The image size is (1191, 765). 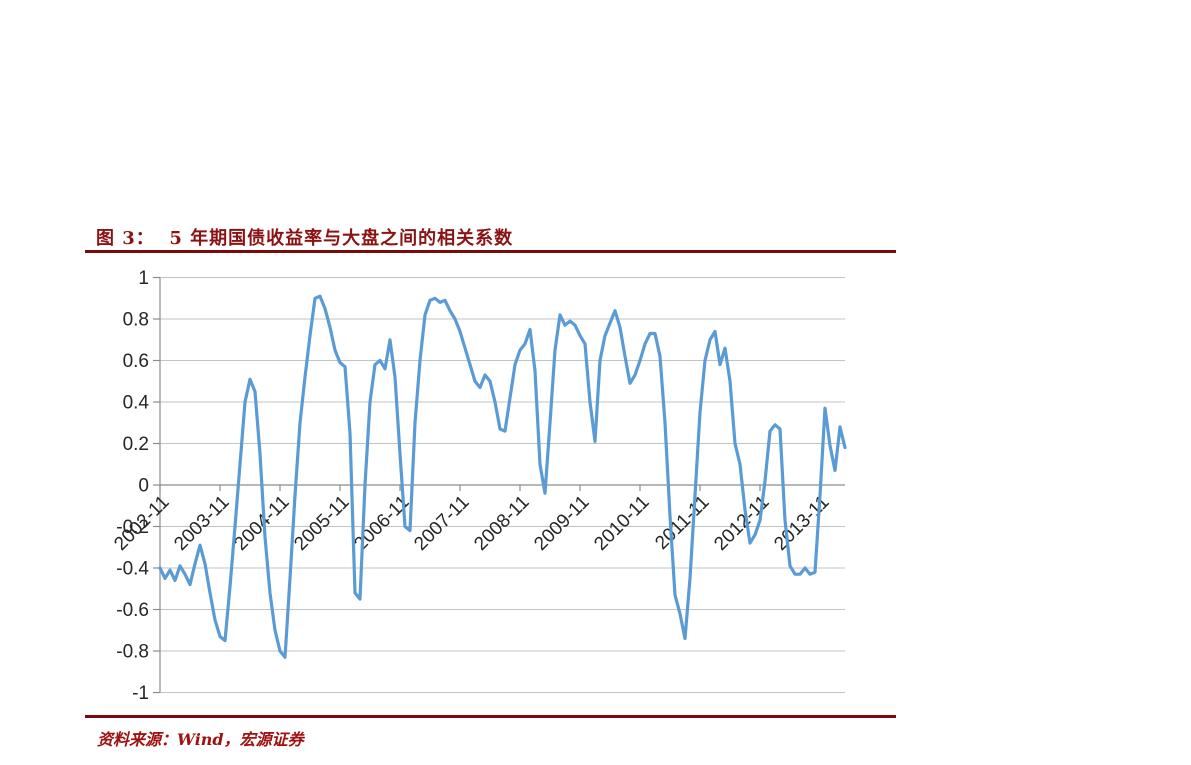 I want to click on y-tick-label: 0.2, so click(x=136, y=444).